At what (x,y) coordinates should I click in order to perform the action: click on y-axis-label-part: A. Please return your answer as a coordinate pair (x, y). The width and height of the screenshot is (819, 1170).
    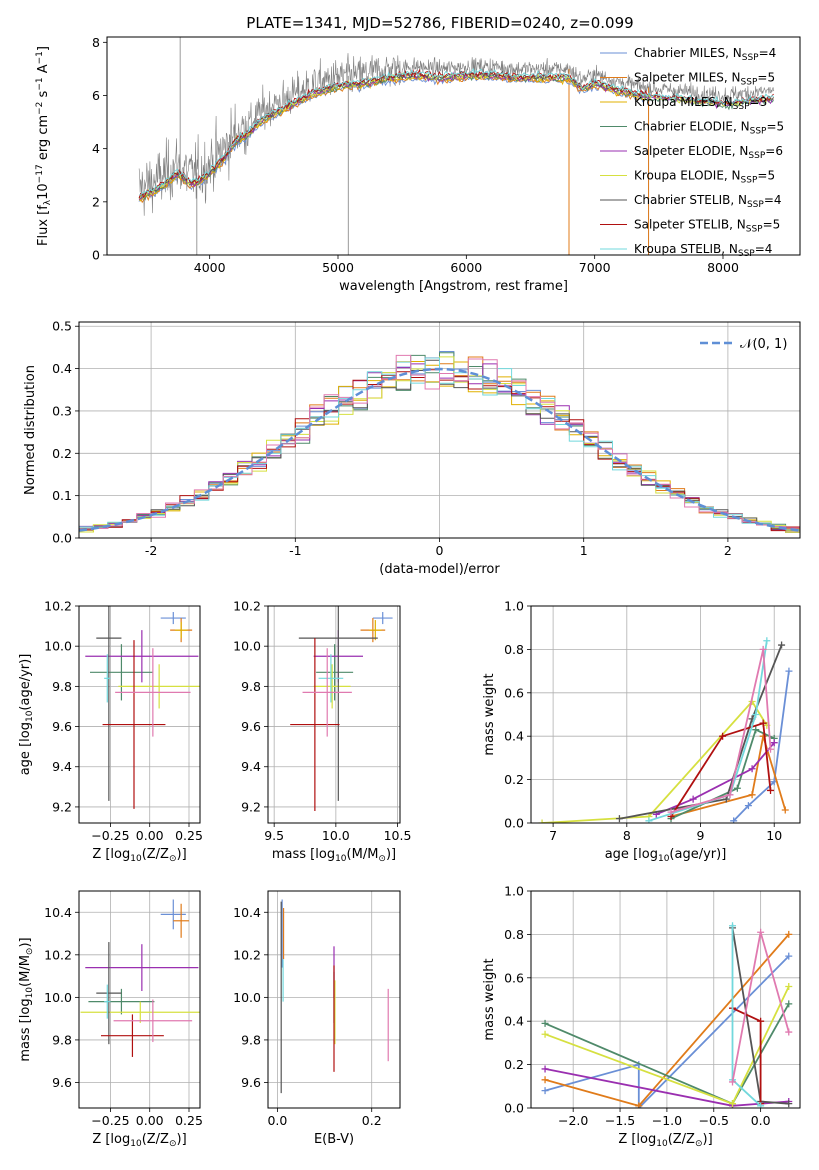
    Looking at the image, I should click on (43, 70).